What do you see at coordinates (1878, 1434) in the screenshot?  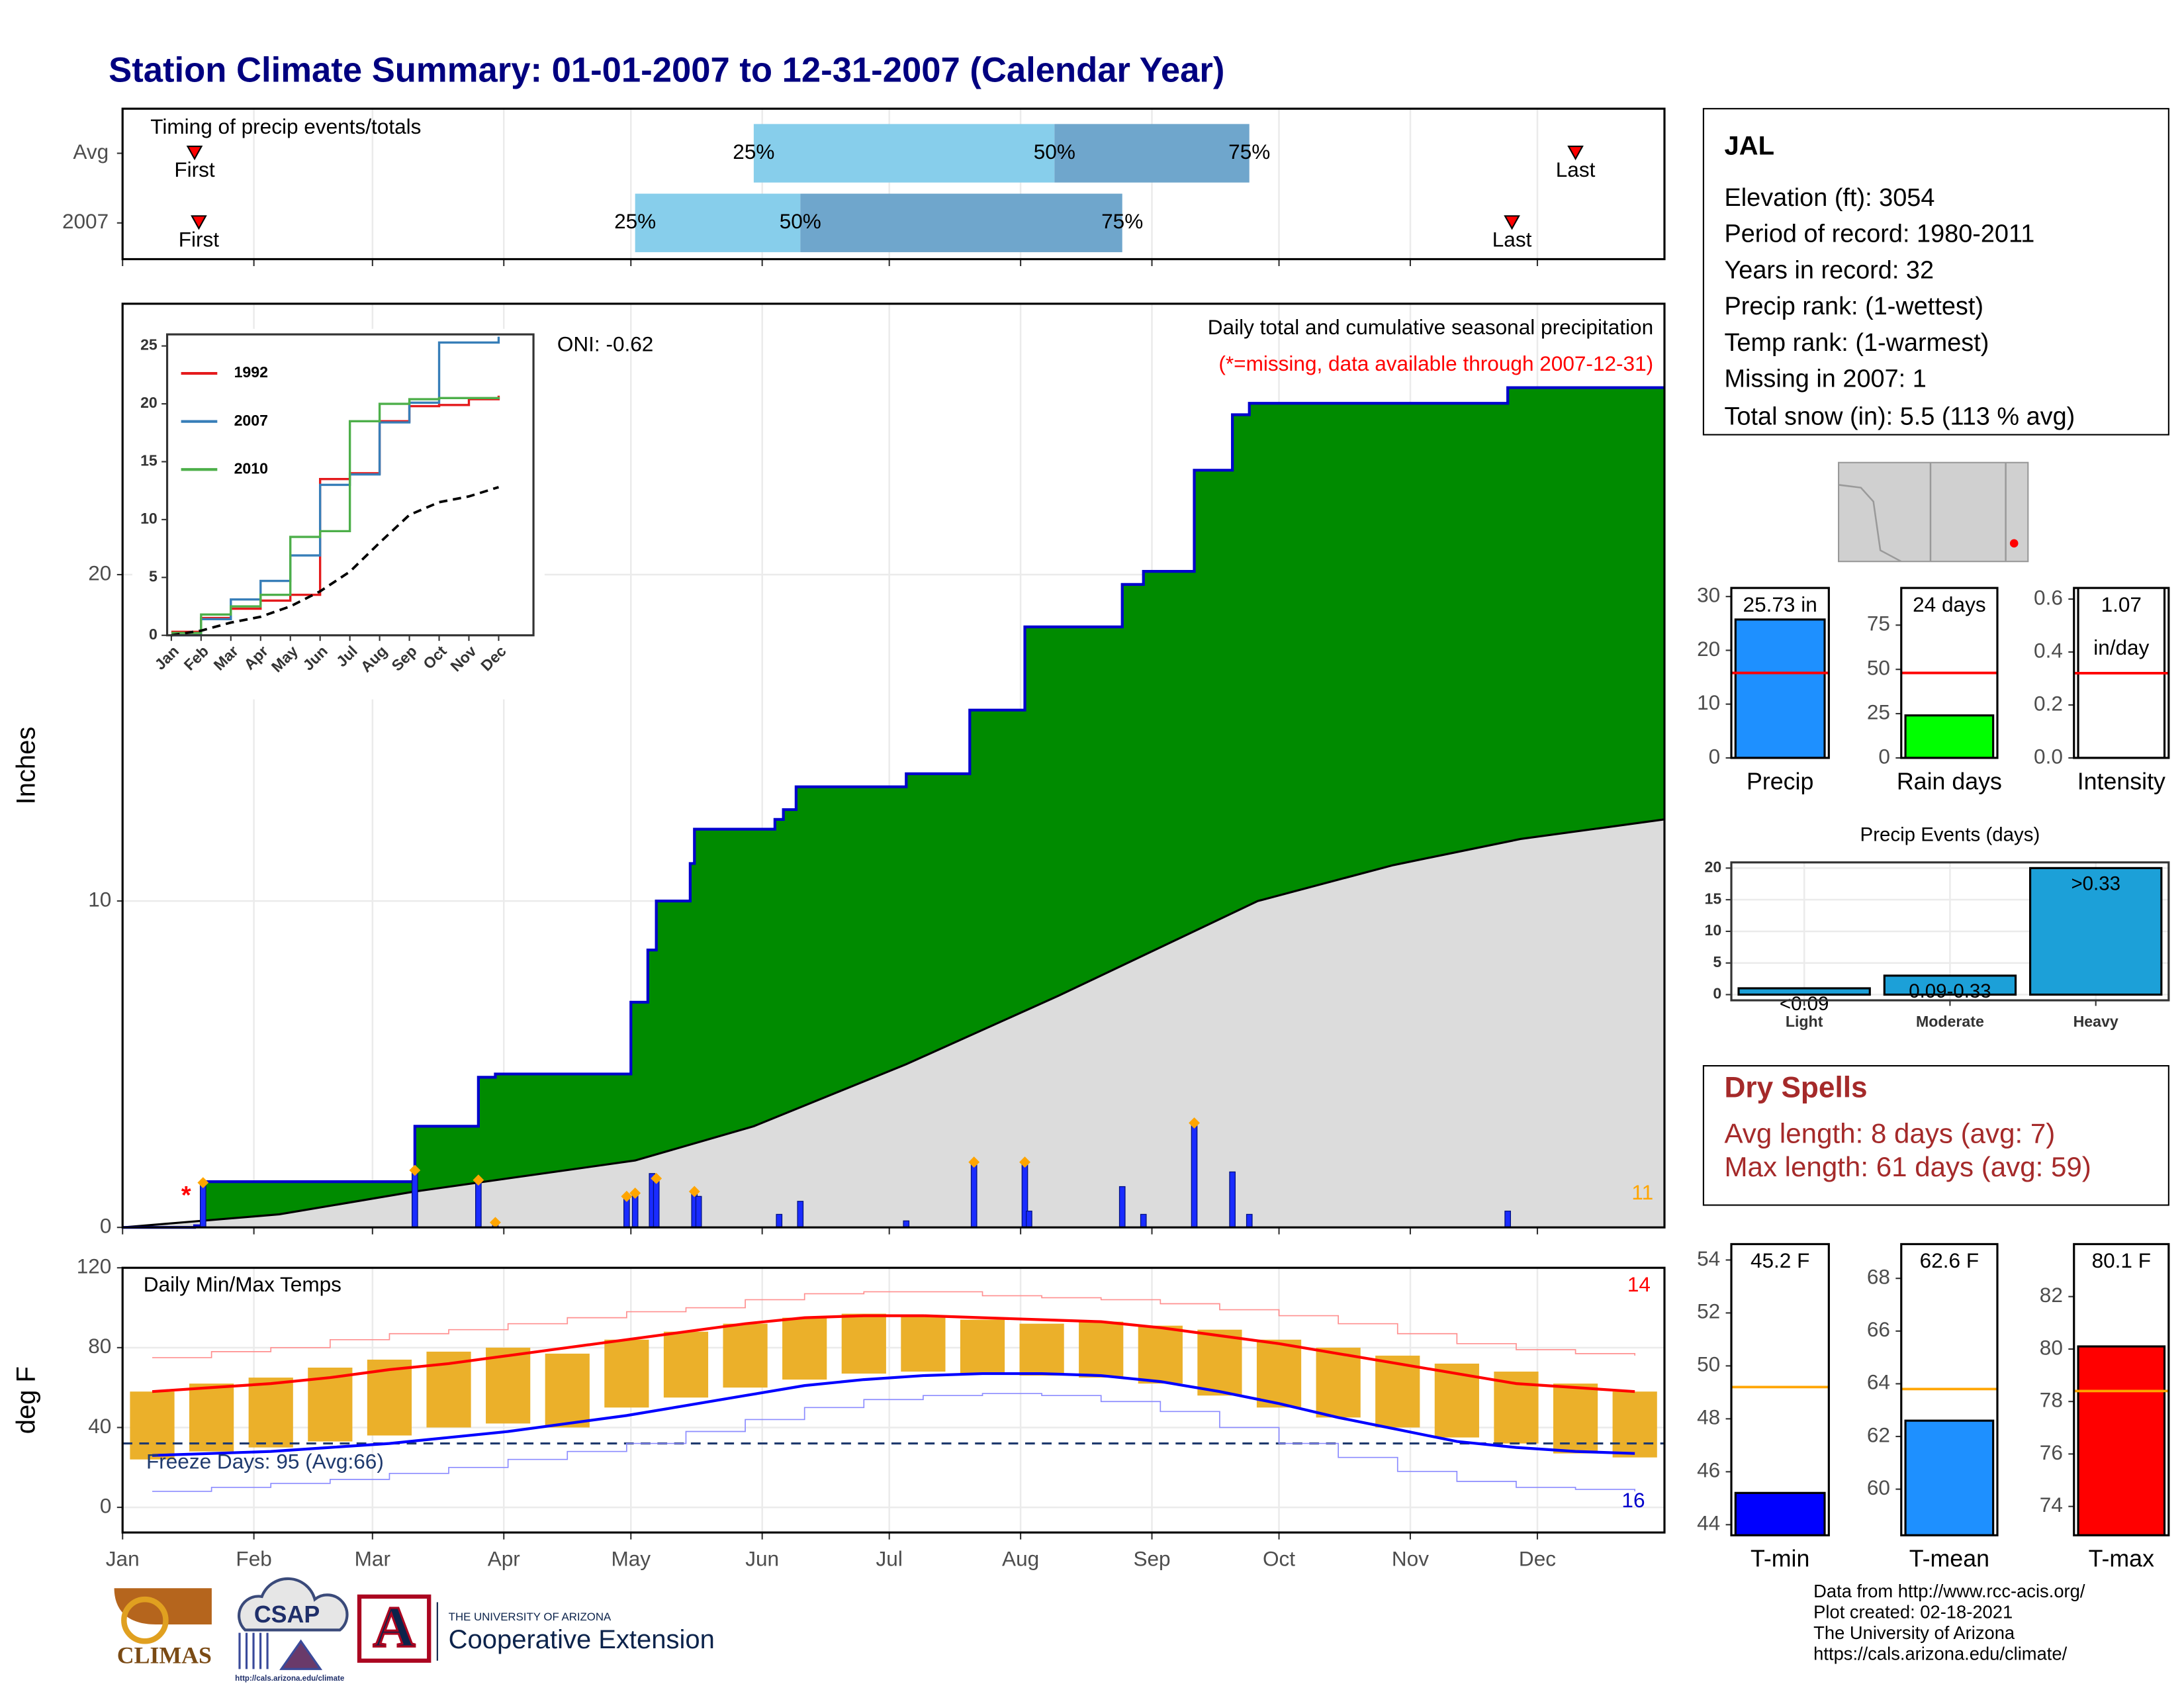 I see `y-tick-label: 62` at bounding box center [1878, 1434].